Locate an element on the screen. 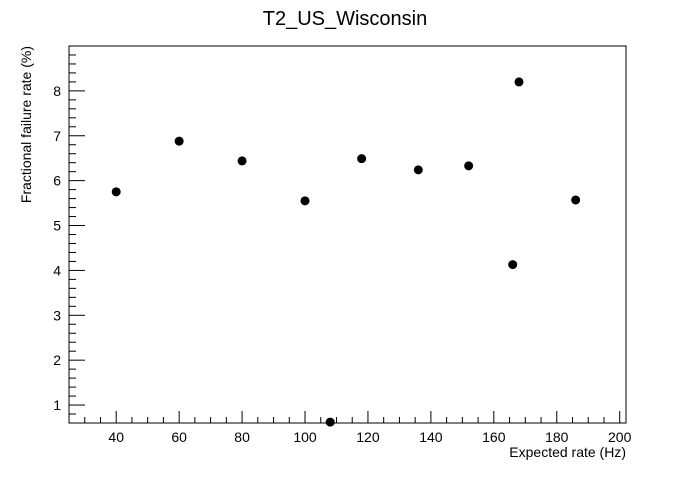 The height and width of the screenshot is (477, 696). x-tick-label: 140 is located at coordinates (431, 437).